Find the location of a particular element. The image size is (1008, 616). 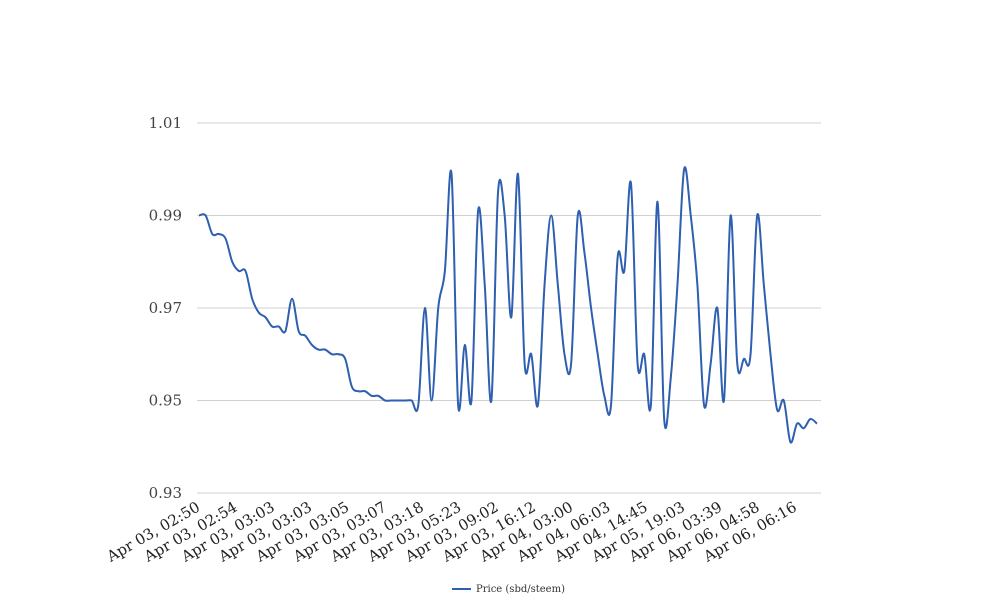

legend-label-price: Price (sbd/steem) is located at coordinates (520, 589).